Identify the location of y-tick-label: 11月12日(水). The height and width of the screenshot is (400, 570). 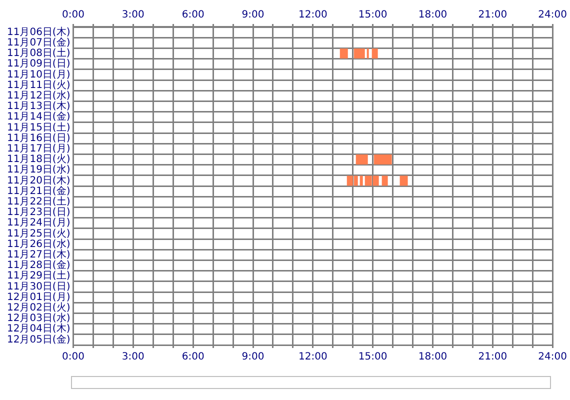
(38, 95).